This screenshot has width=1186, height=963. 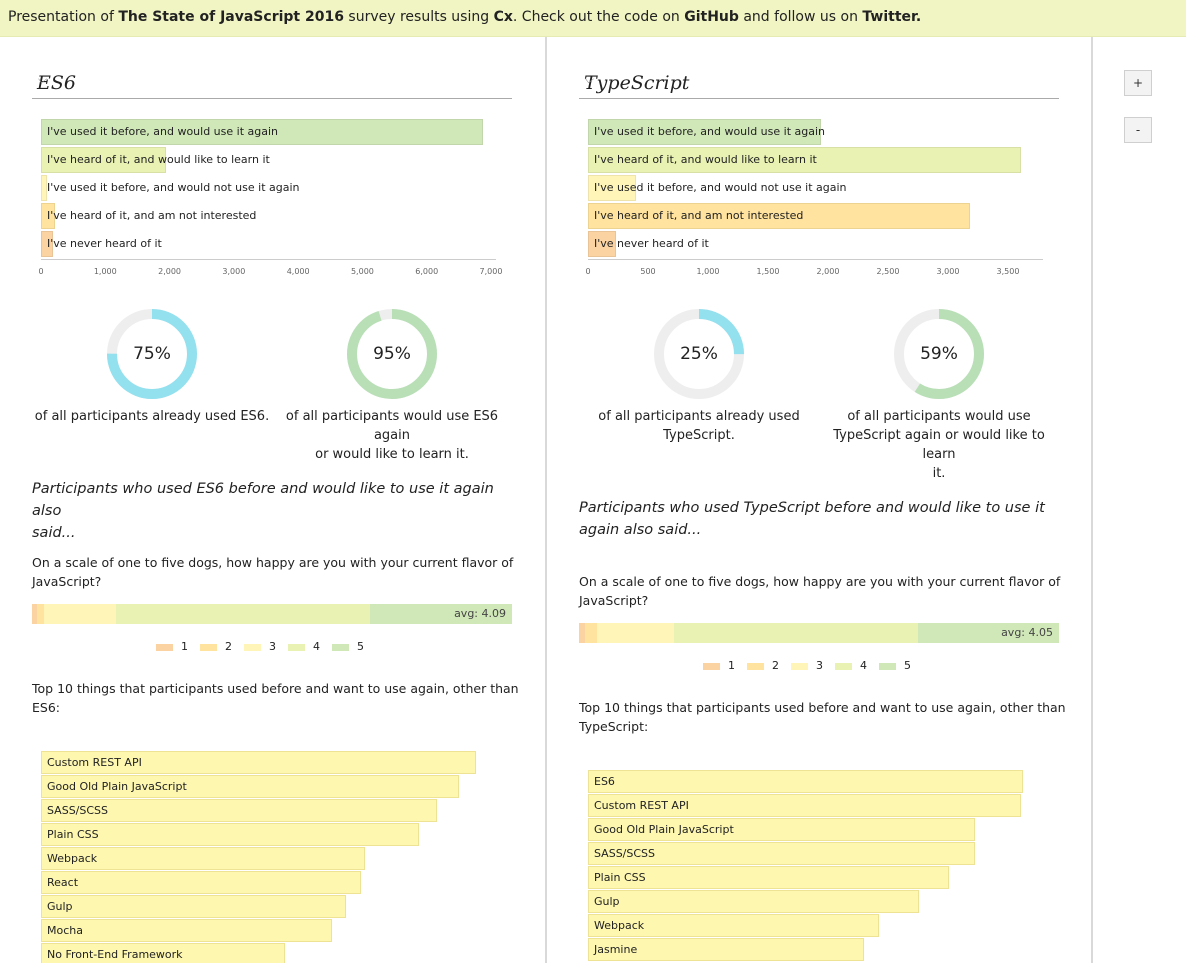 What do you see at coordinates (719, 665) in the screenshot?
I see `legend-item: 1` at bounding box center [719, 665].